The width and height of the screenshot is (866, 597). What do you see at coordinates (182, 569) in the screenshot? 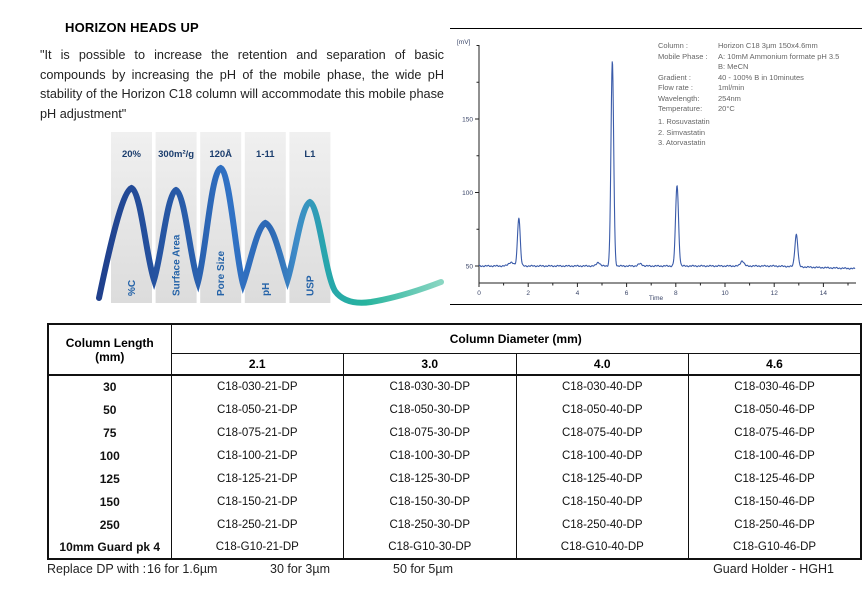
I see `replace-option-16: 16 for 1.6µm` at bounding box center [182, 569].